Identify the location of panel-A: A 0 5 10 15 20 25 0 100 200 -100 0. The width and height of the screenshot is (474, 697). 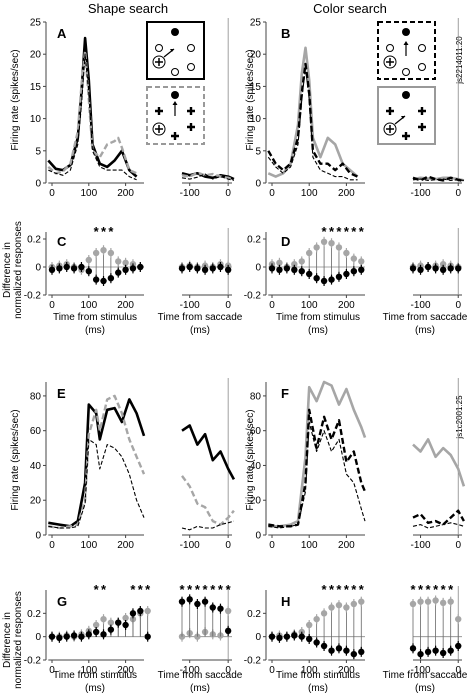
(132, 108).